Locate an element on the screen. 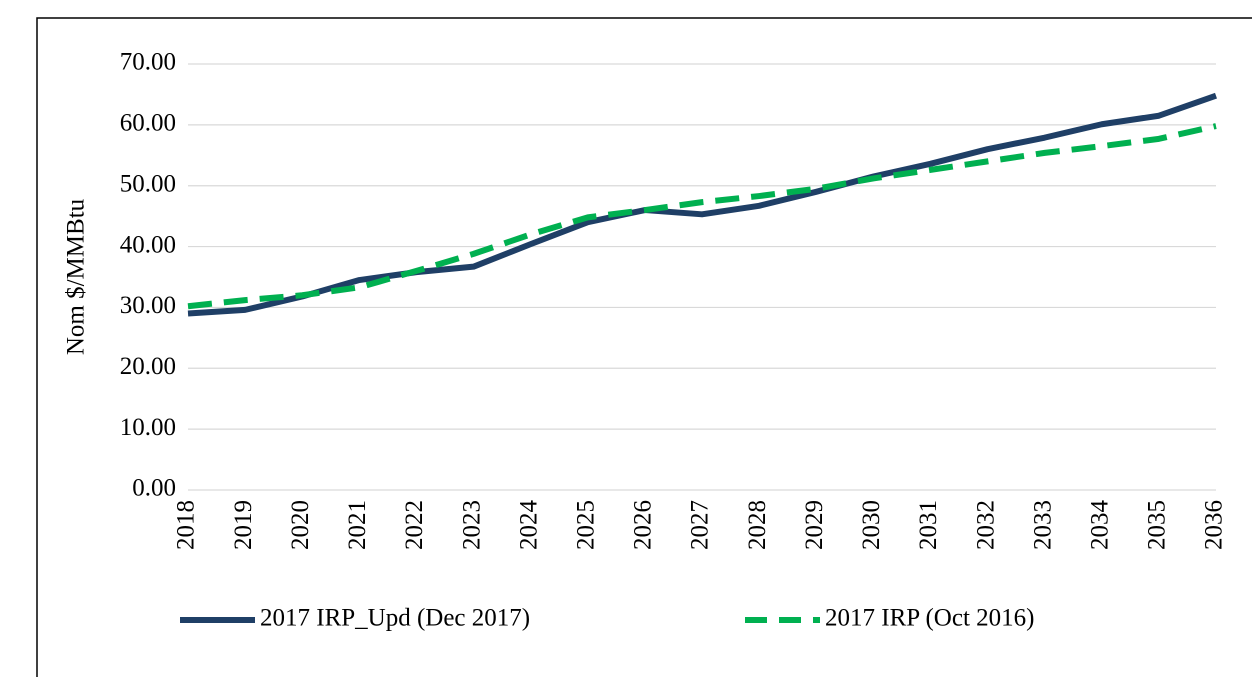 This screenshot has width=1252, height=677. x-tick-label: 2024 is located at coordinates (528, 525).